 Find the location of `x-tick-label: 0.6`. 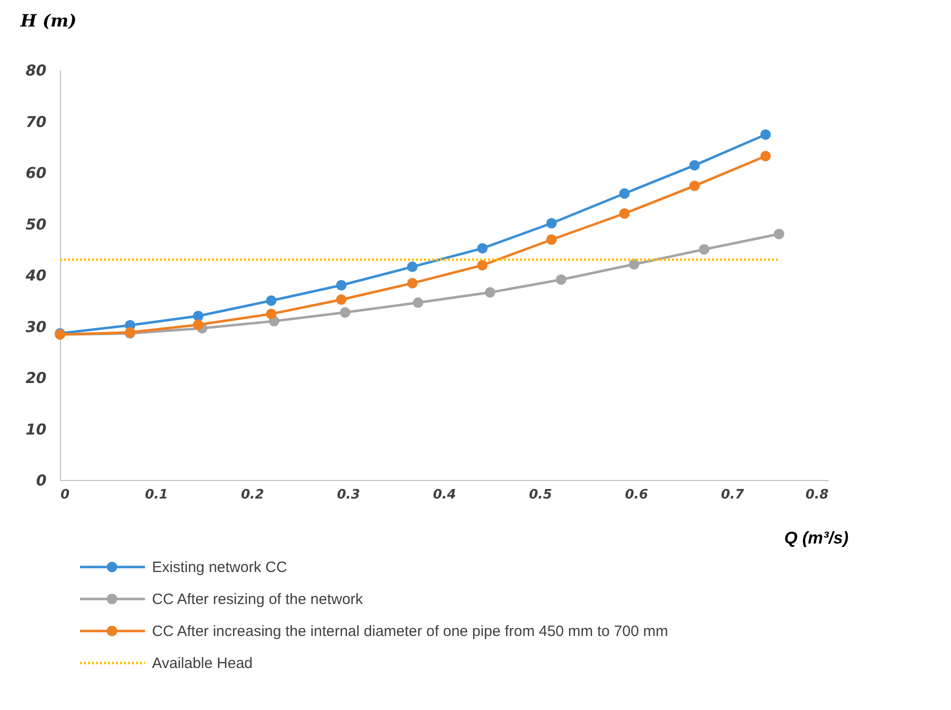

x-tick-label: 0.6 is located at coordinates (636, 495).